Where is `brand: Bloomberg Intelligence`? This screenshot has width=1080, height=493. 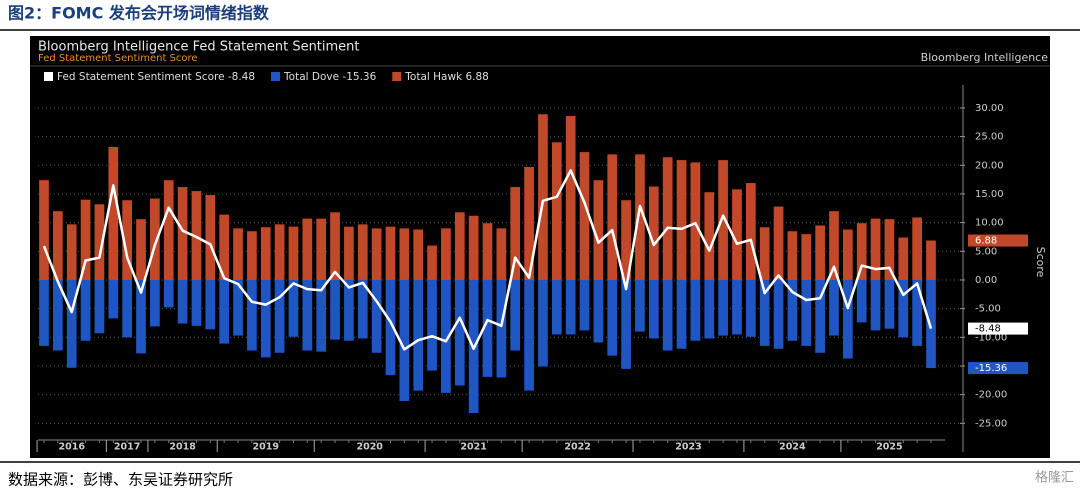 brand: Bloomberg Intelligence is located at coordinates (985, 57).